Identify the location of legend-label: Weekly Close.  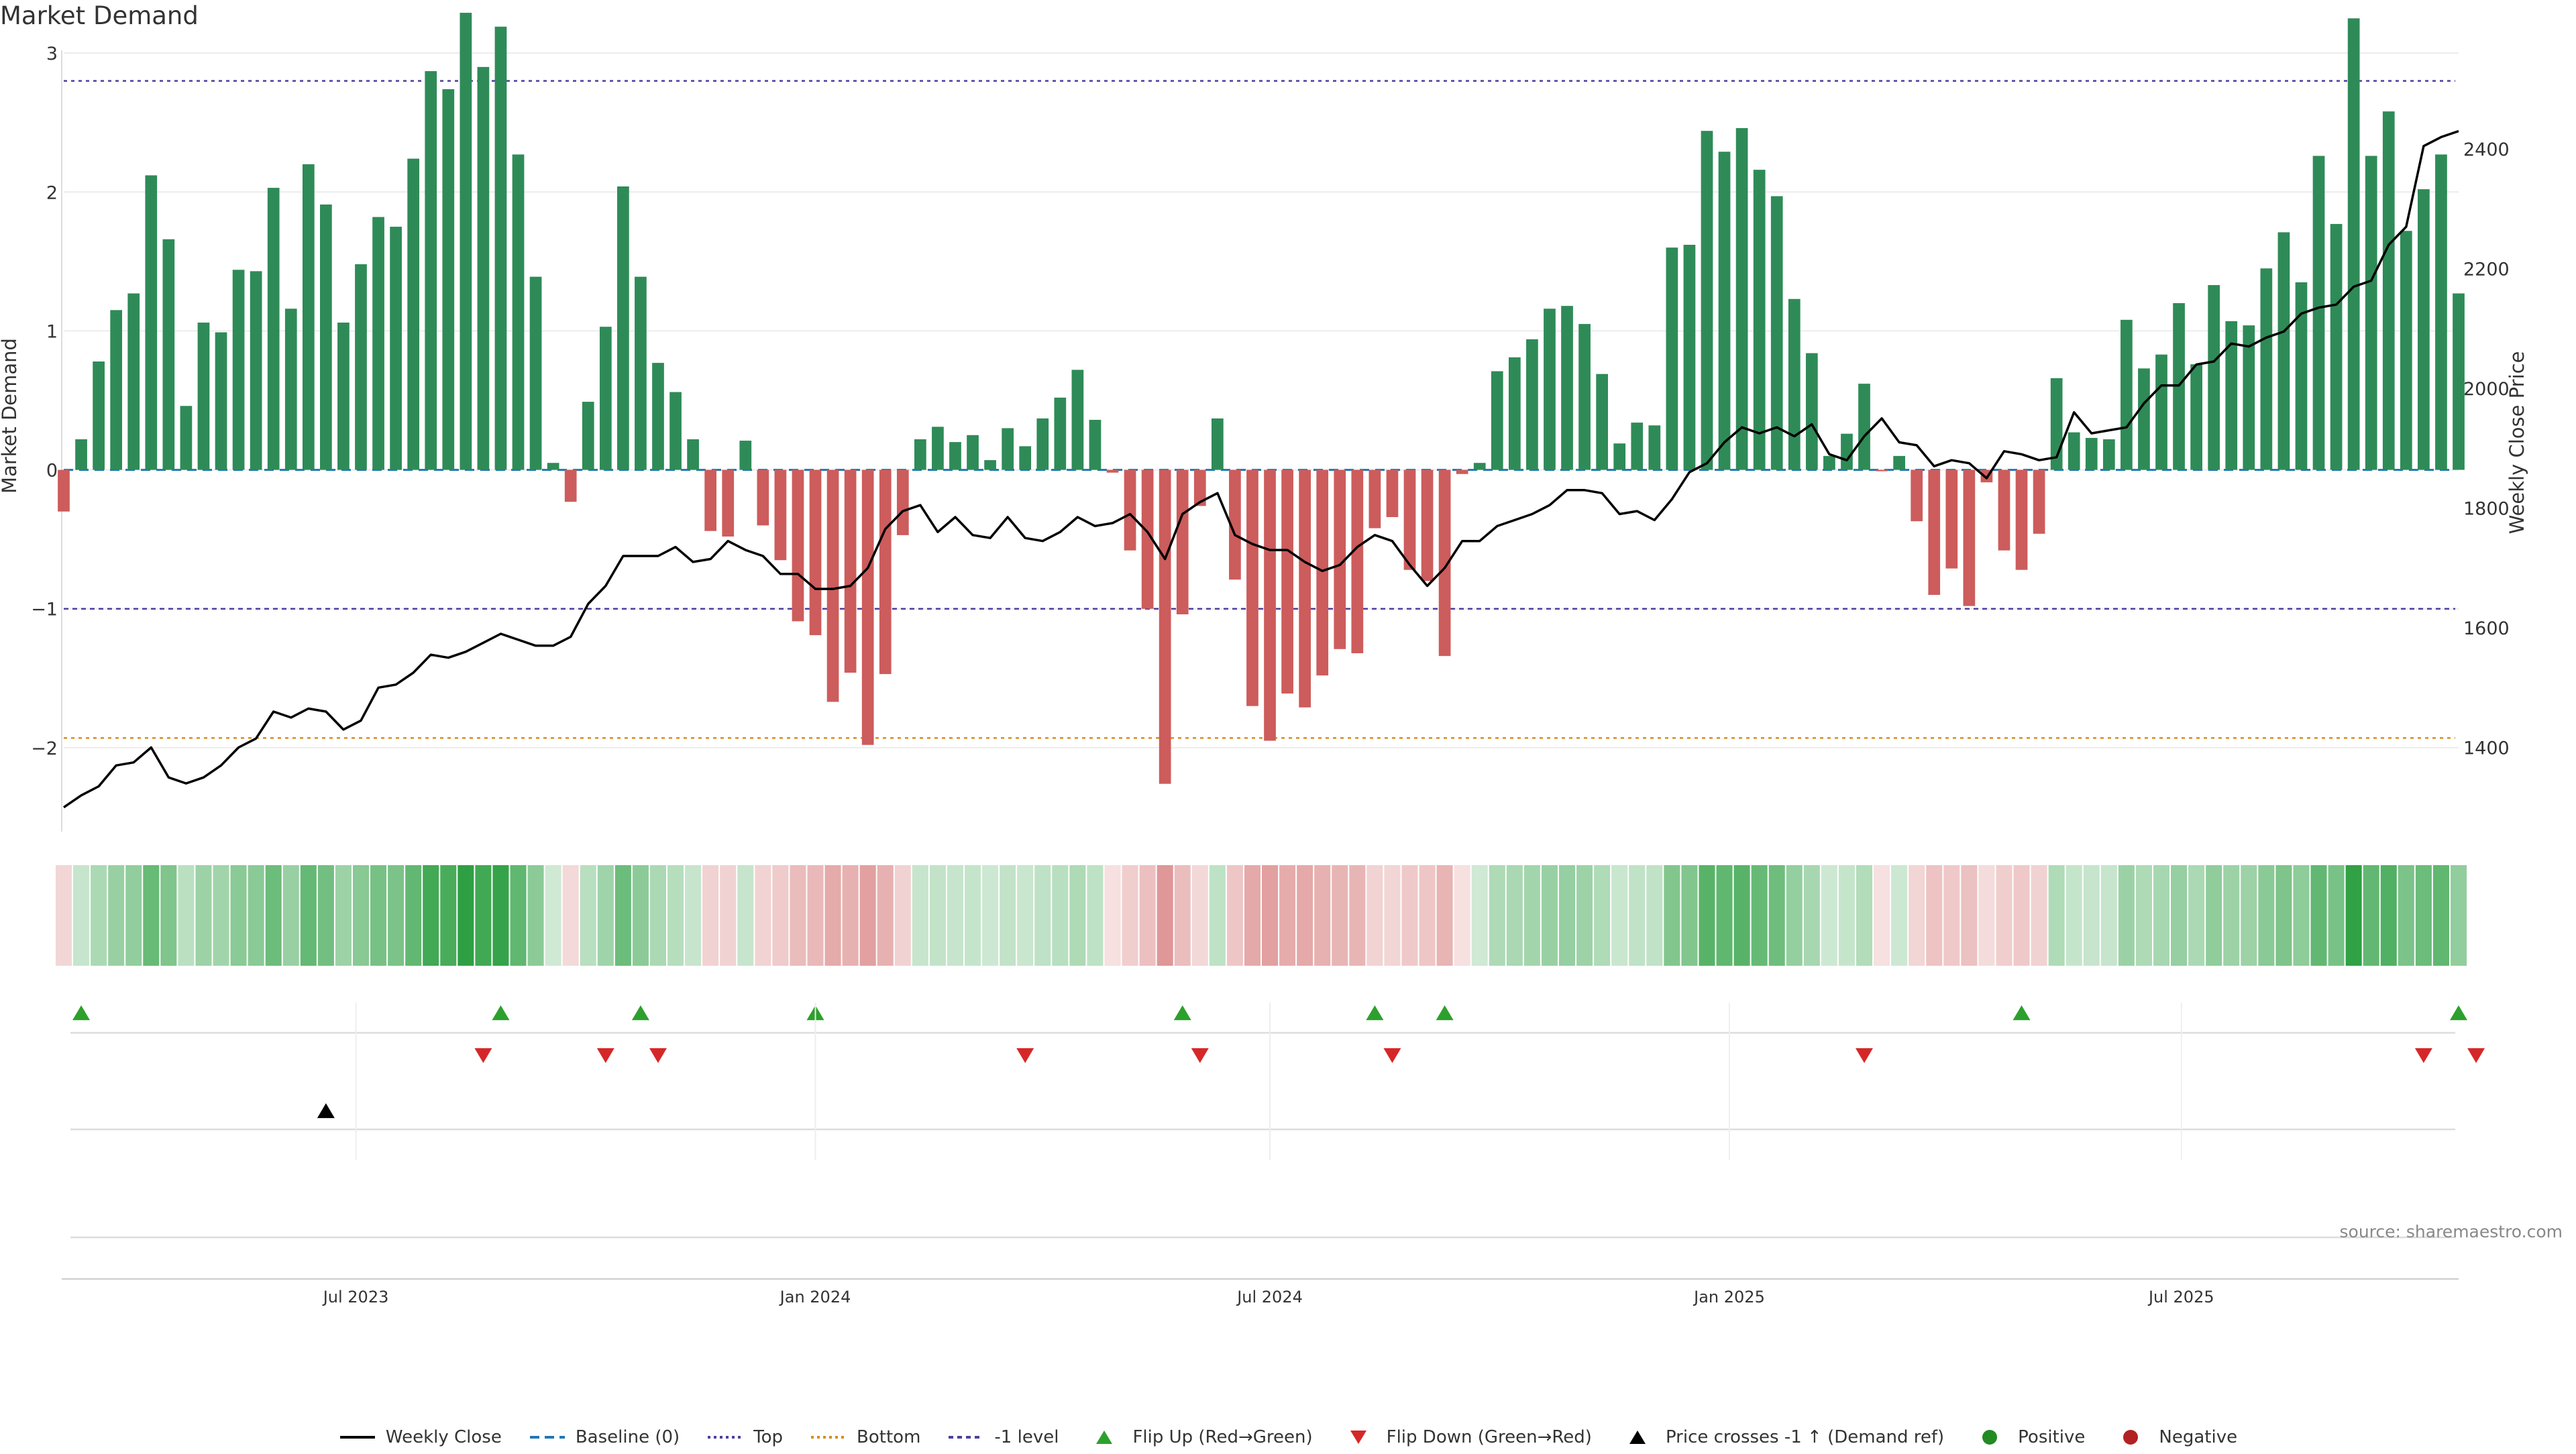
(443, 1437).